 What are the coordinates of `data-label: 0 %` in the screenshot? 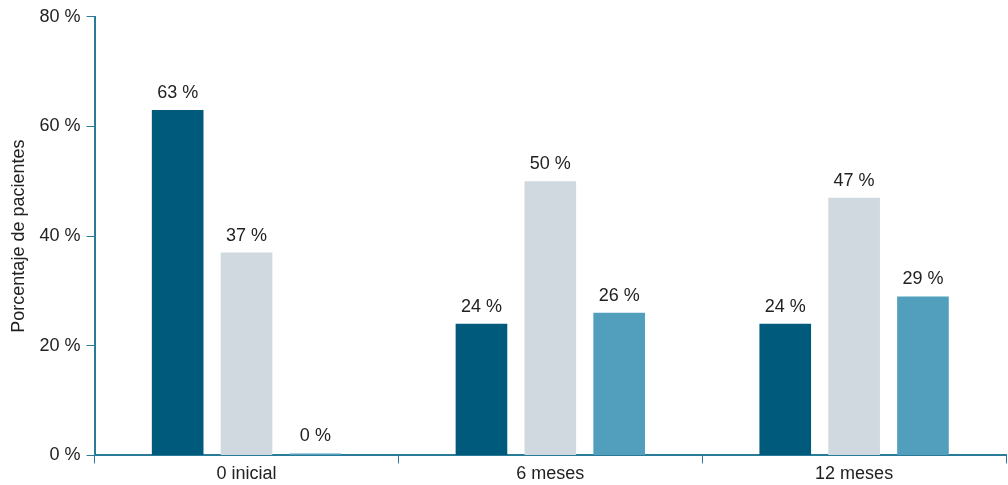 It's located at (315, 435).